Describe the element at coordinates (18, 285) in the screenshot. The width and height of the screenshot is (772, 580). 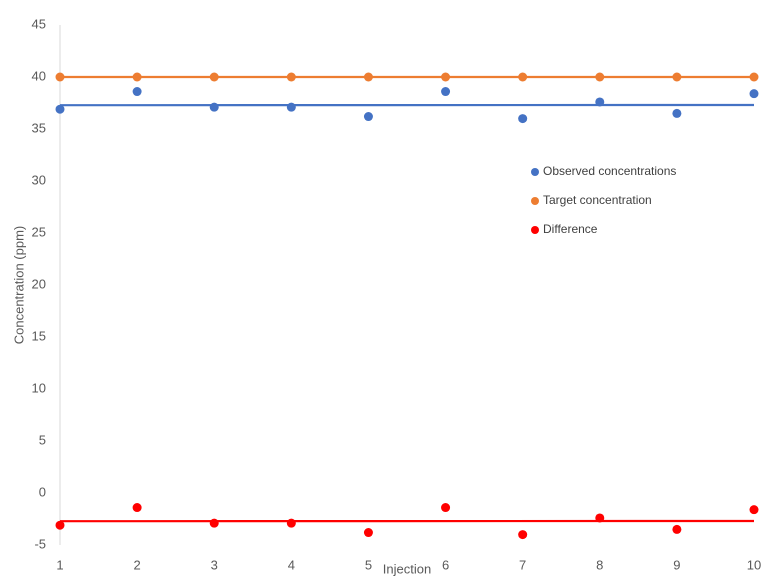
I see `y-axis-title: Concentration (ppm)` at that location.